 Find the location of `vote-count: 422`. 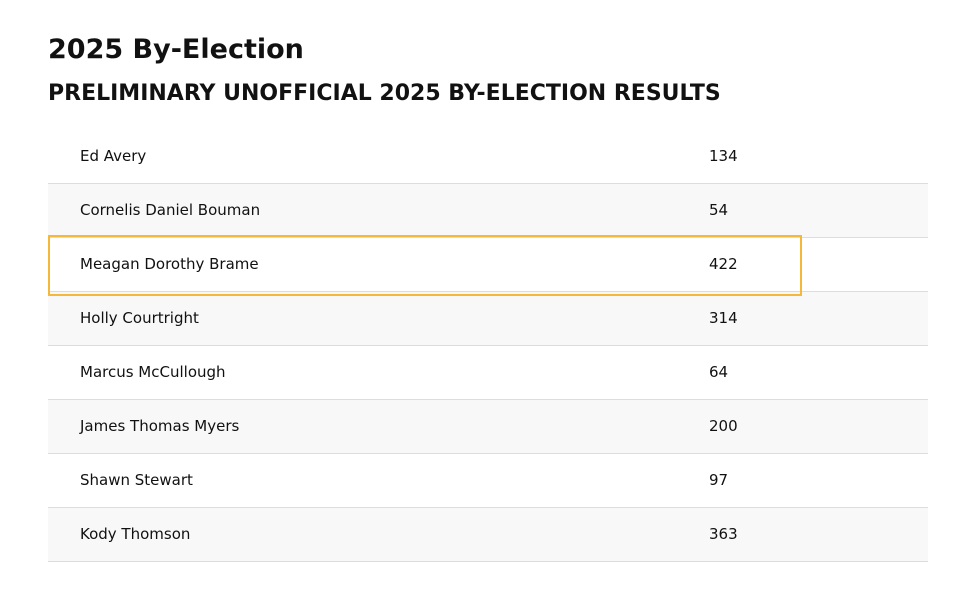

vote-count: 422 is located at coordinates (723, 264).